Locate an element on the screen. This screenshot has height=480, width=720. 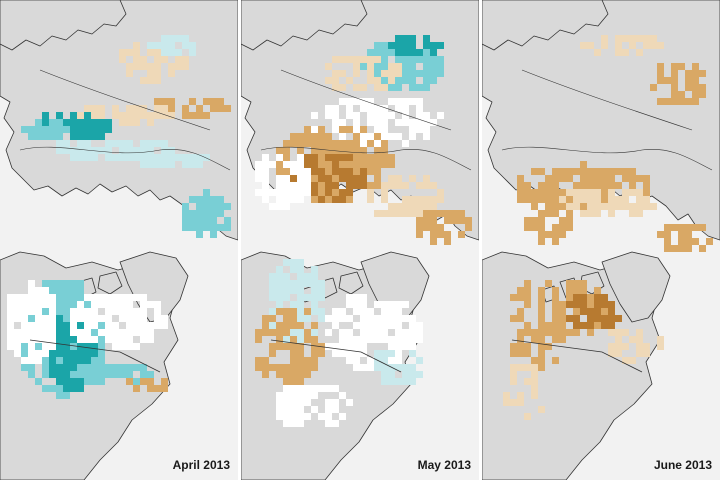
us-canada-border is located at coordinates (336, 356).